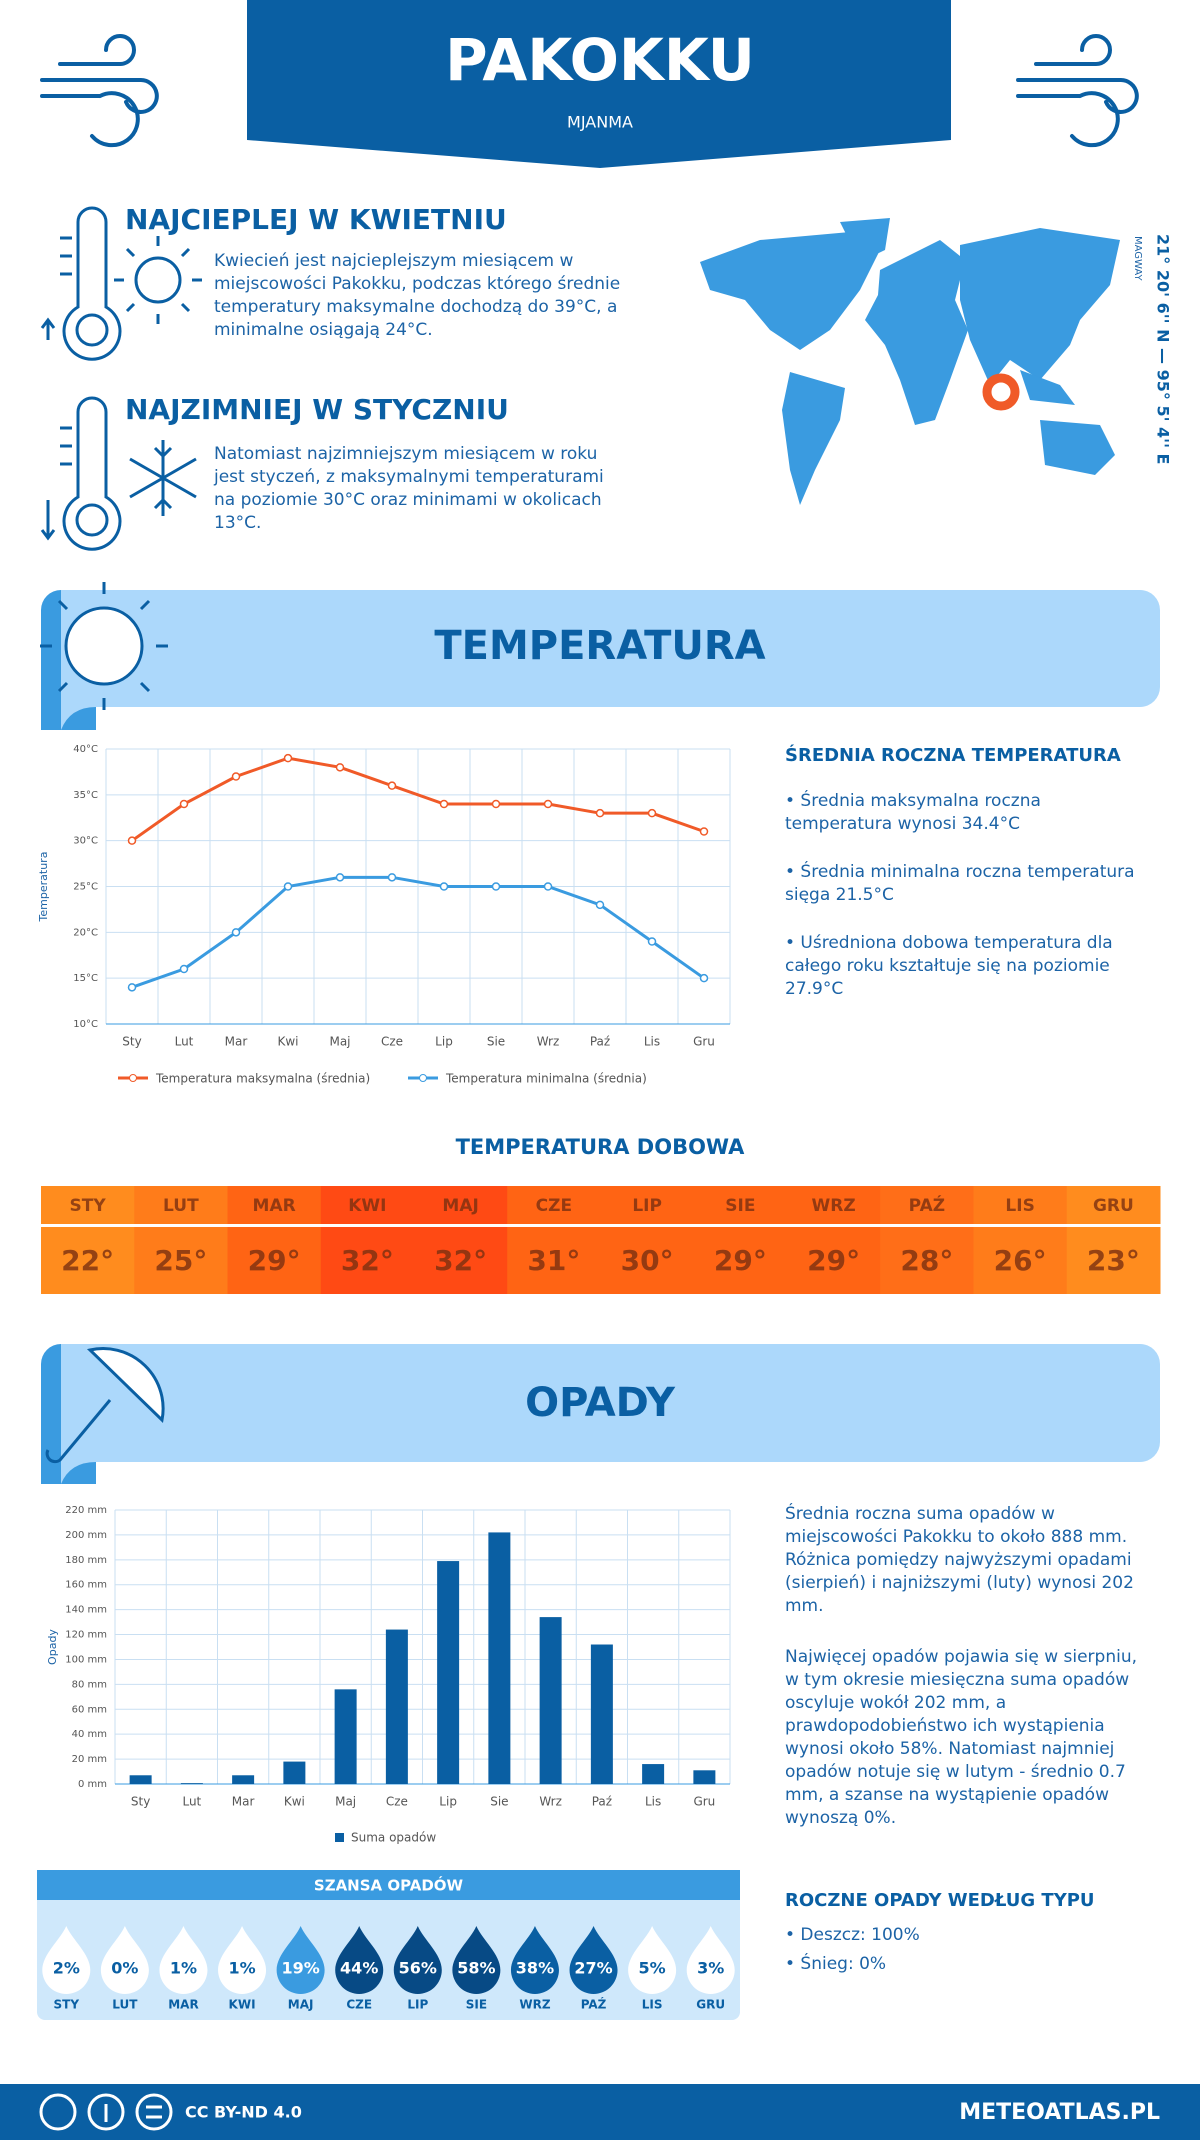 The height and width of the screenshot is (2140, 1200). Describe the element at coordinates (66, 1968) in the screenshot. I see `chance-label: 2%` at that location.